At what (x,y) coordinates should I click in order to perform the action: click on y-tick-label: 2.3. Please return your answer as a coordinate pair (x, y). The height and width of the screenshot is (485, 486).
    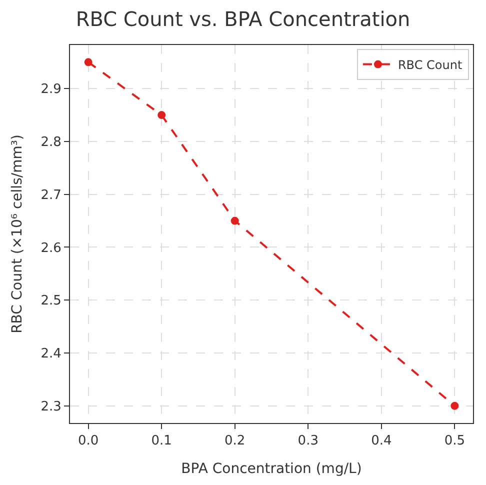
    Looking at the image, I should click on (51, 406).